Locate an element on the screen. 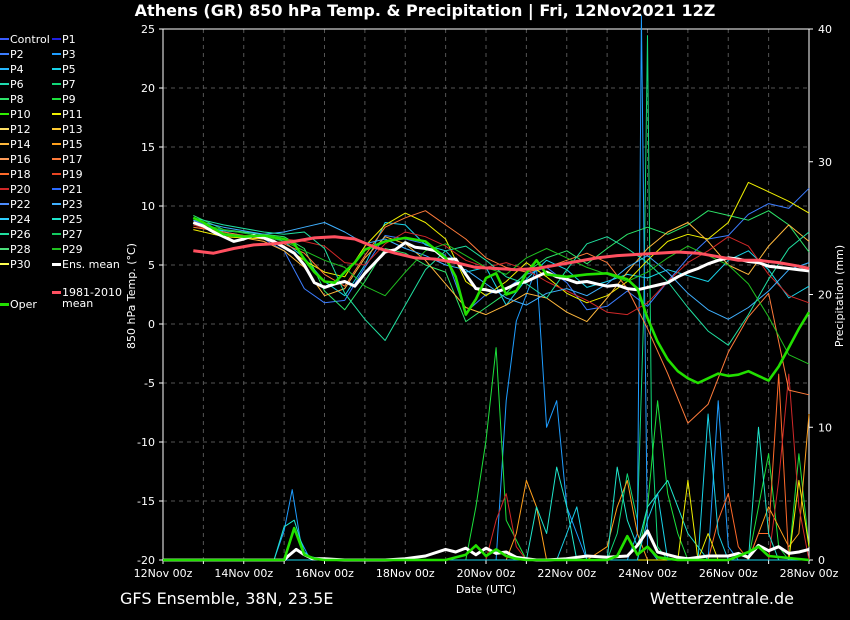 This screenshot has width=850, height=620. legend-label: P25 is located at coordinates (72, 219).